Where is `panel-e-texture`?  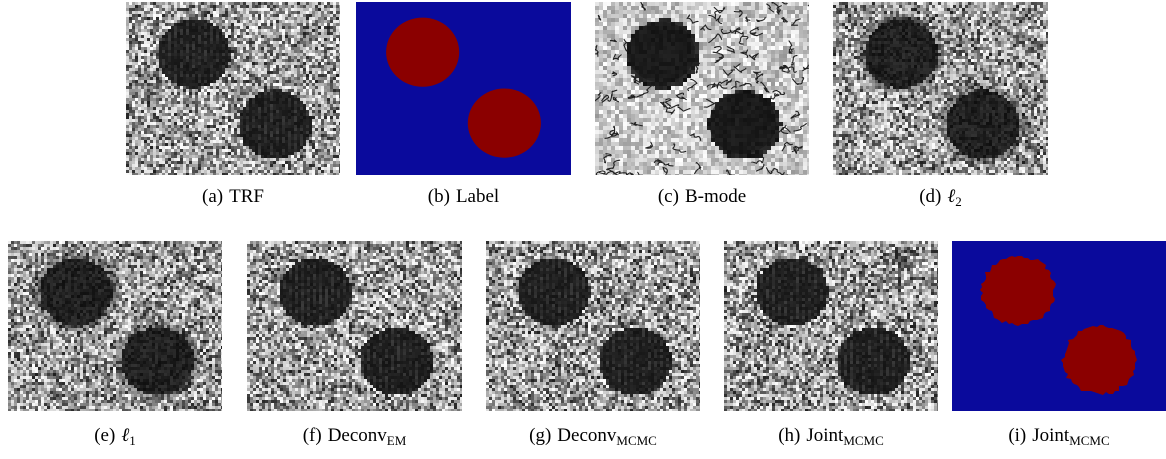 panel-e-texture is located at coordinates (115, 326).